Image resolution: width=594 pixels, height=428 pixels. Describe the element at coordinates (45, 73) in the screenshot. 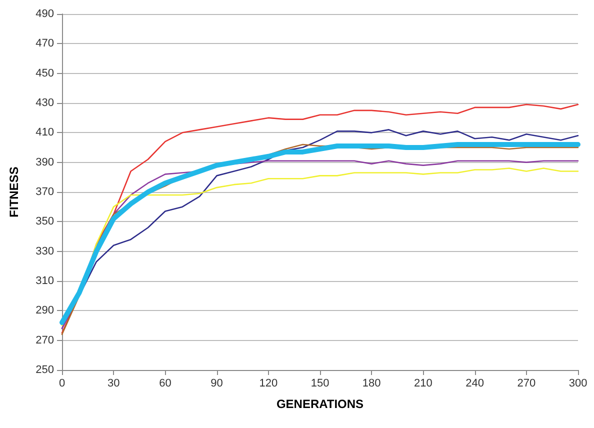

I see `y-tick-label: 450` at that location.